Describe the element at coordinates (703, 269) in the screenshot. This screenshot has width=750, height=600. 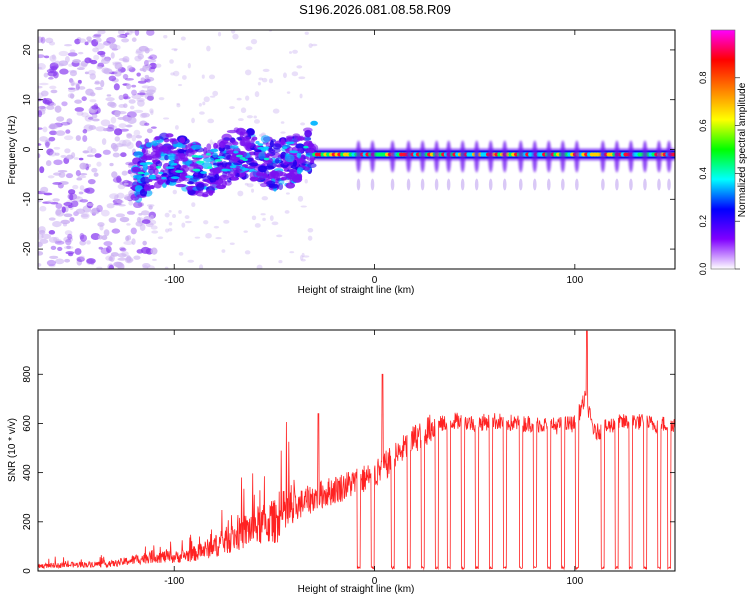
I see `colorbar-tick-label: 0.0` at that location.